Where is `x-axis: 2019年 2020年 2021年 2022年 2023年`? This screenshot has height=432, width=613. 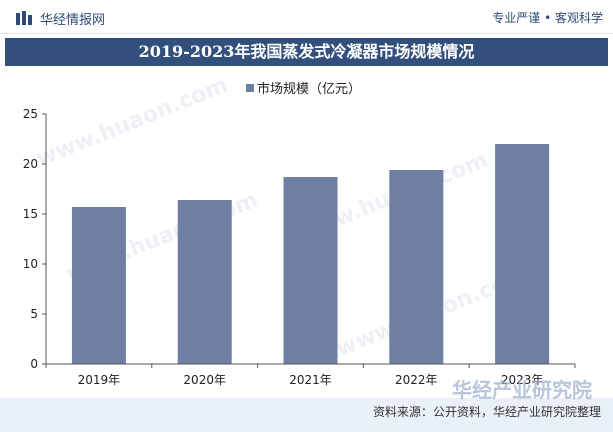
x-axis: 2019年 2020年 2021年 2022年 2023年 is located at coordinates (310, 375).